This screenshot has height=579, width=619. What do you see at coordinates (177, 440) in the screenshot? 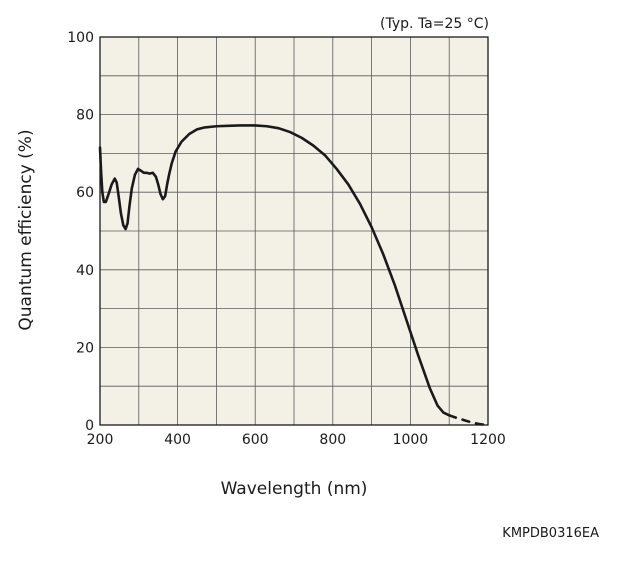
I see `x-tick-label: 400` at bounding box center [177, 440].